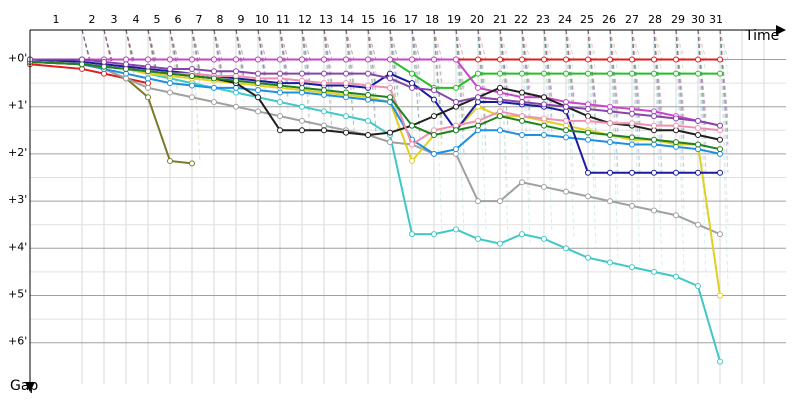 Image resolution: width=800 pixels, height=400 pixels. I want to click on y-tick-label: +3', so click(17, 199).